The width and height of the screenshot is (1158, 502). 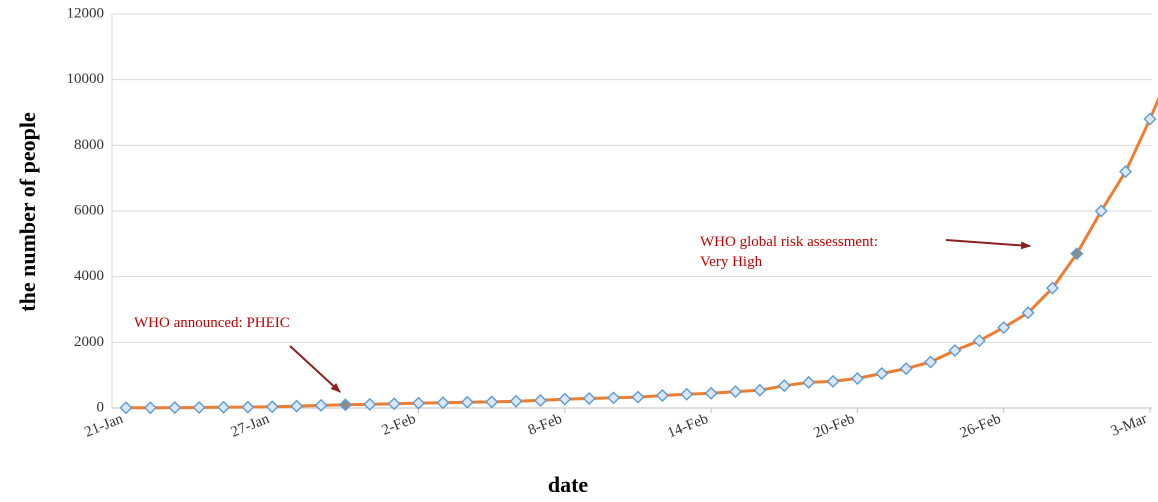 What do you see at coordinates (89, 342) in the screenshot?
I see `y-tick-label: 2000` at bounding box center [89, 342].